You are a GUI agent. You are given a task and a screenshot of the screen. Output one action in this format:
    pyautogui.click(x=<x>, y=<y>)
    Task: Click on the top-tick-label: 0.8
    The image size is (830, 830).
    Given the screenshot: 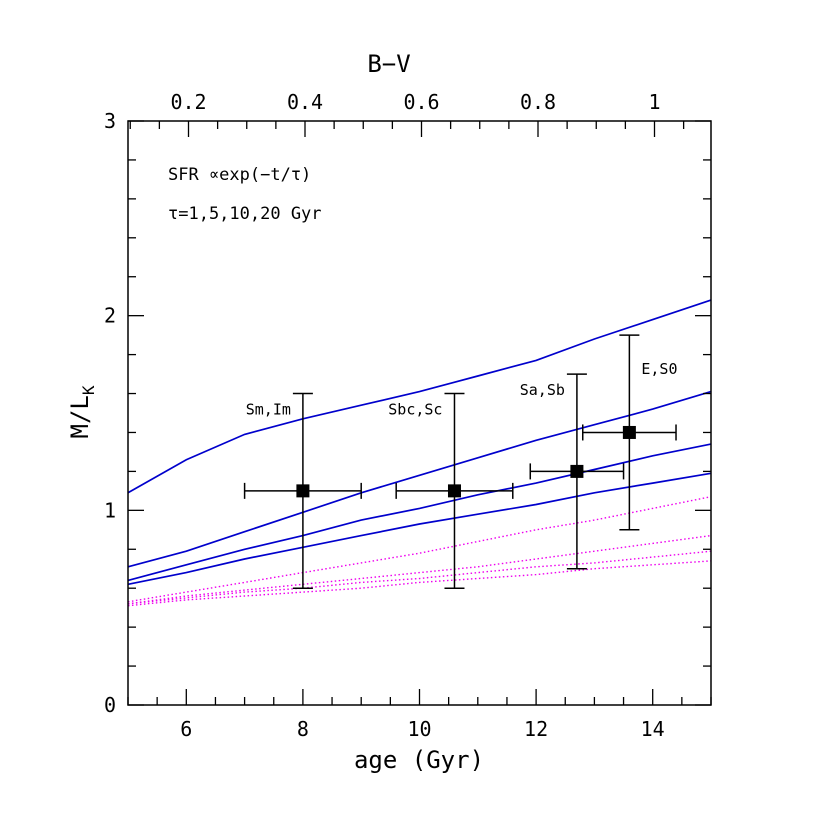 What is the action you would take?
    pyautogui.click(x=538, y=102)
    